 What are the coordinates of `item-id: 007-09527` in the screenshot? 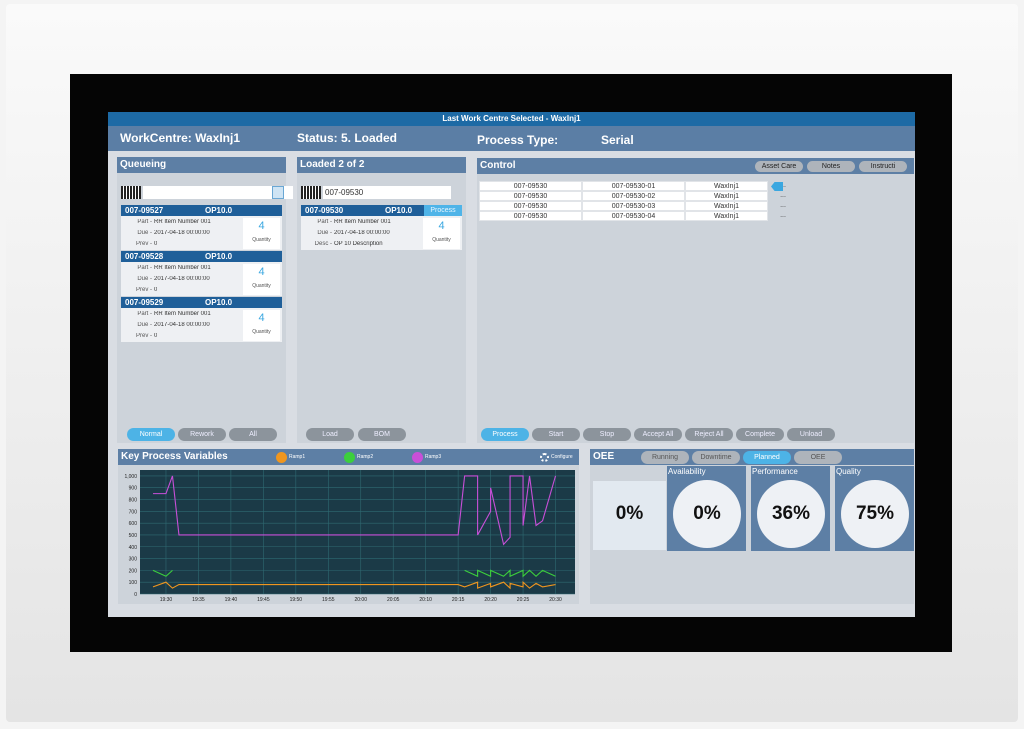 It's located at (144, 210).